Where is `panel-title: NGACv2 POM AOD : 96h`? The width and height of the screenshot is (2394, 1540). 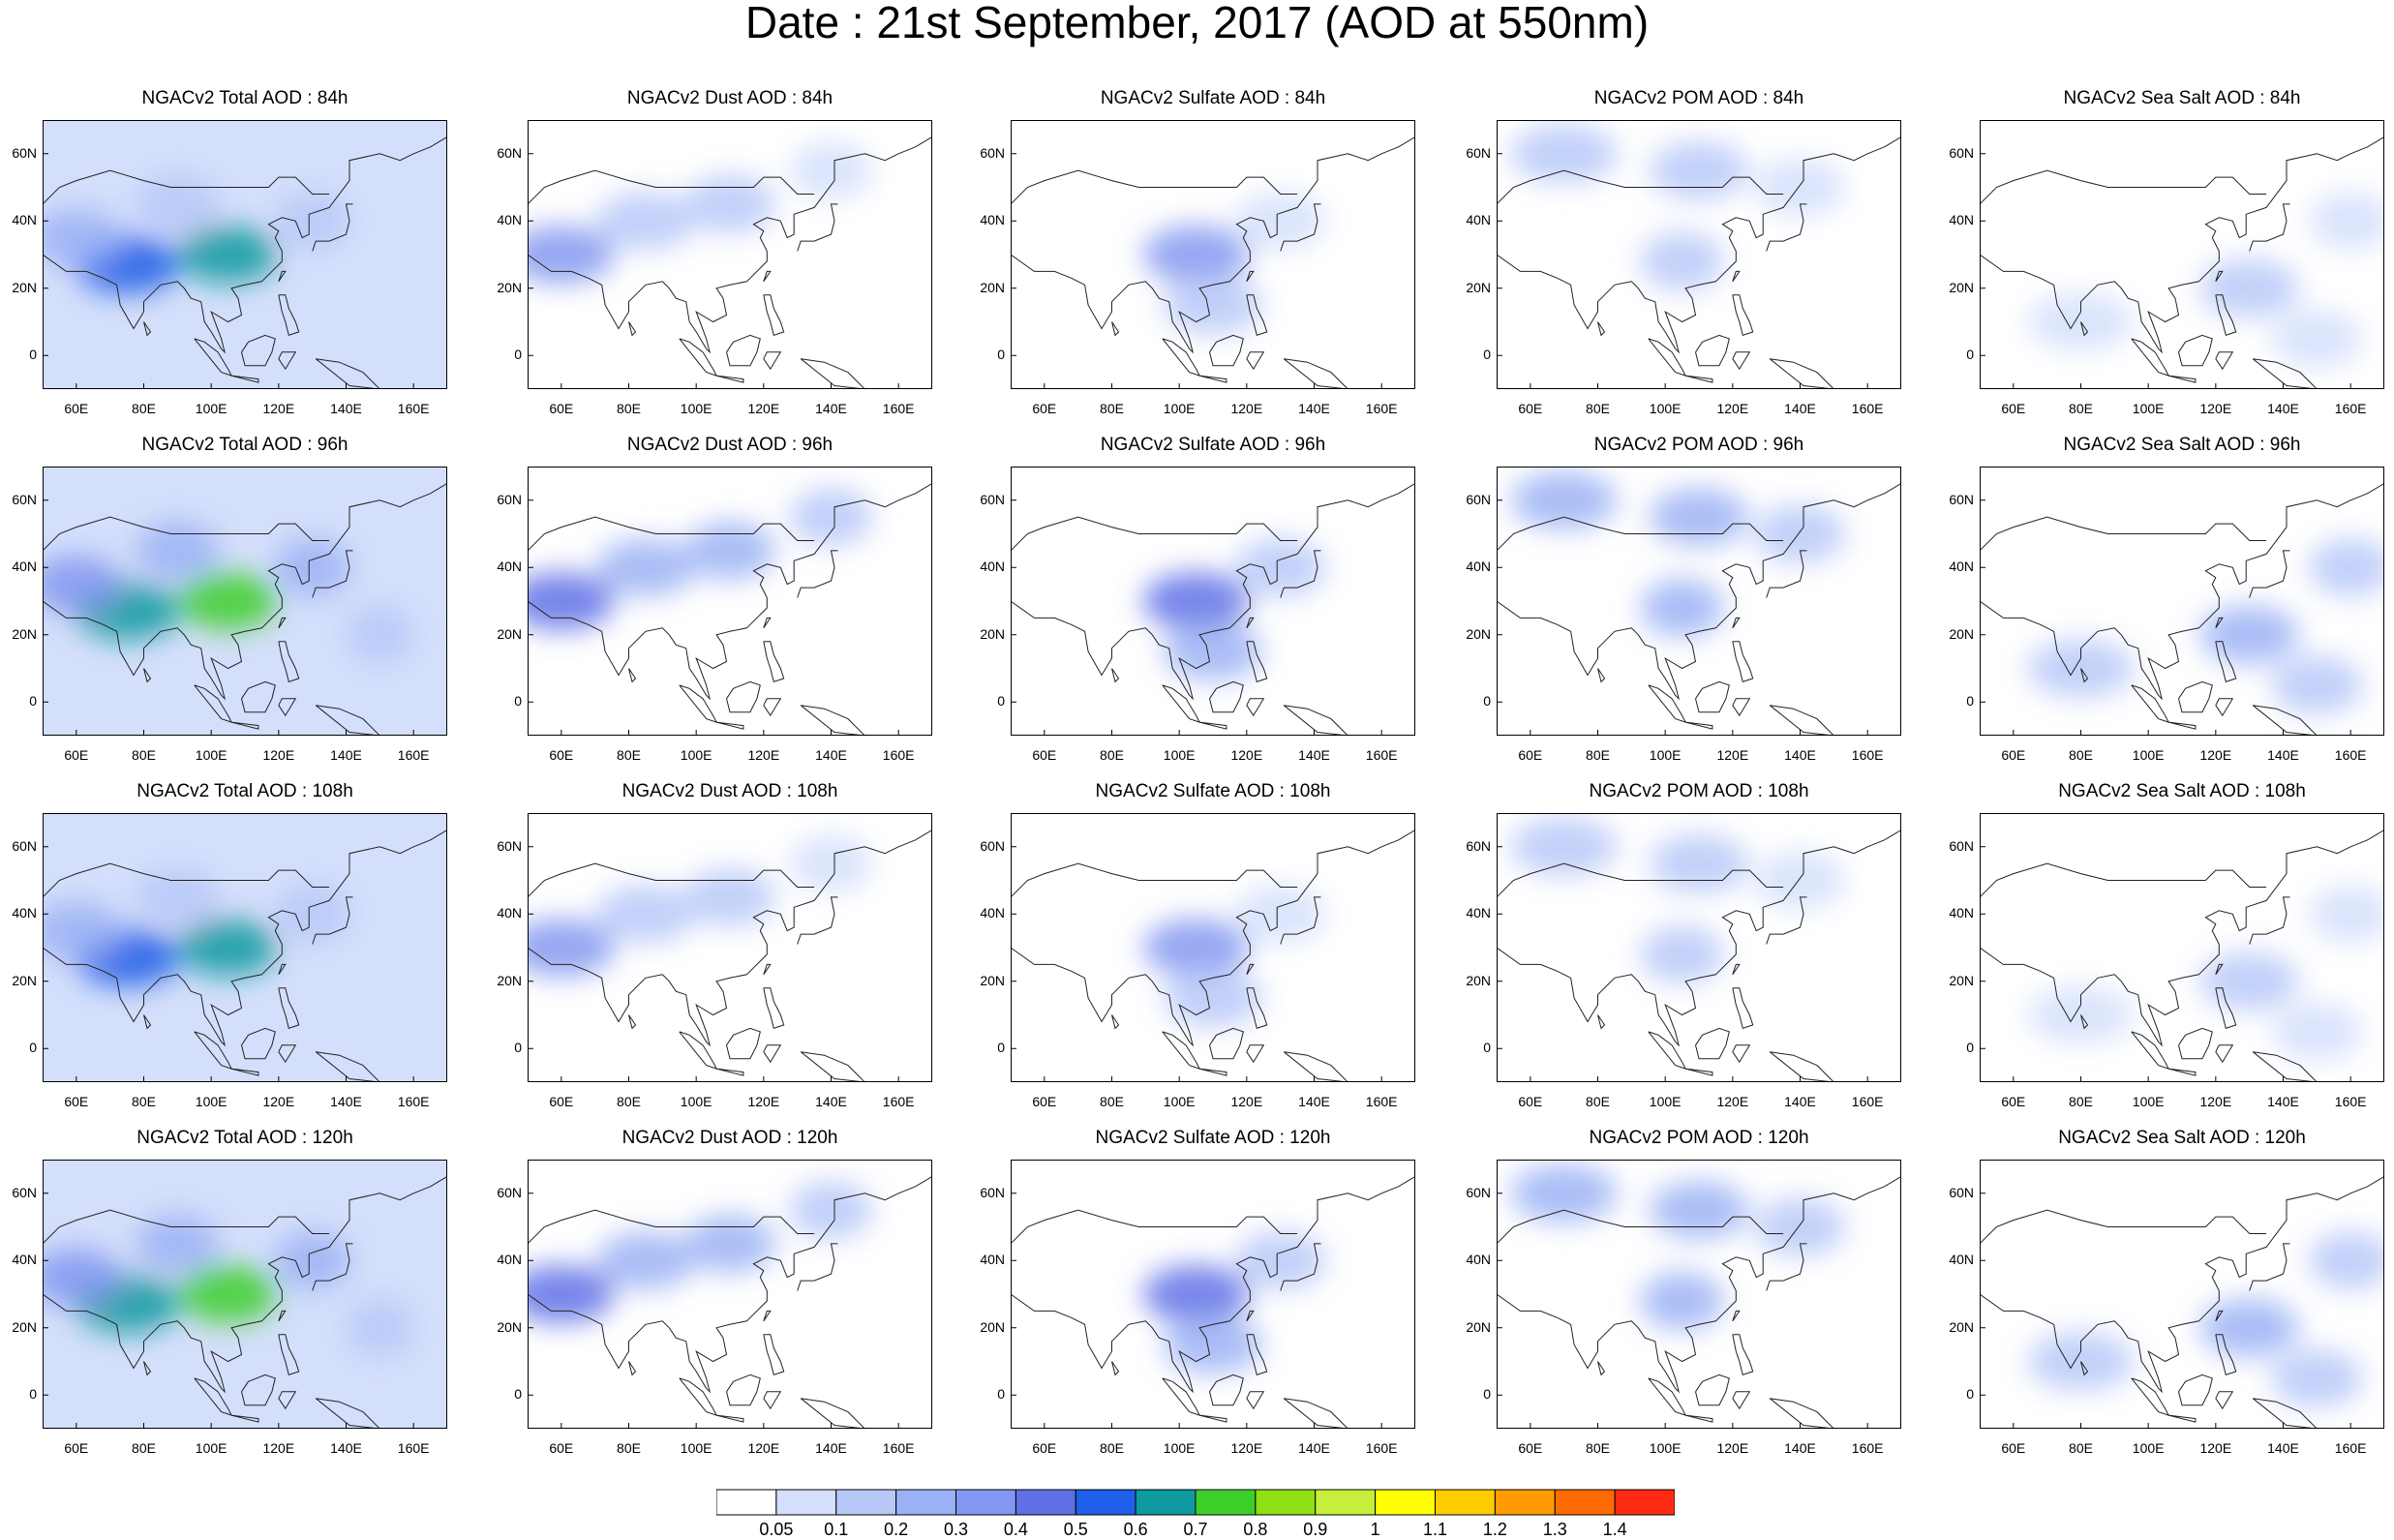
panel-title: NGACv2 POM AOD : 96h is located at coordinates (1699, 445).